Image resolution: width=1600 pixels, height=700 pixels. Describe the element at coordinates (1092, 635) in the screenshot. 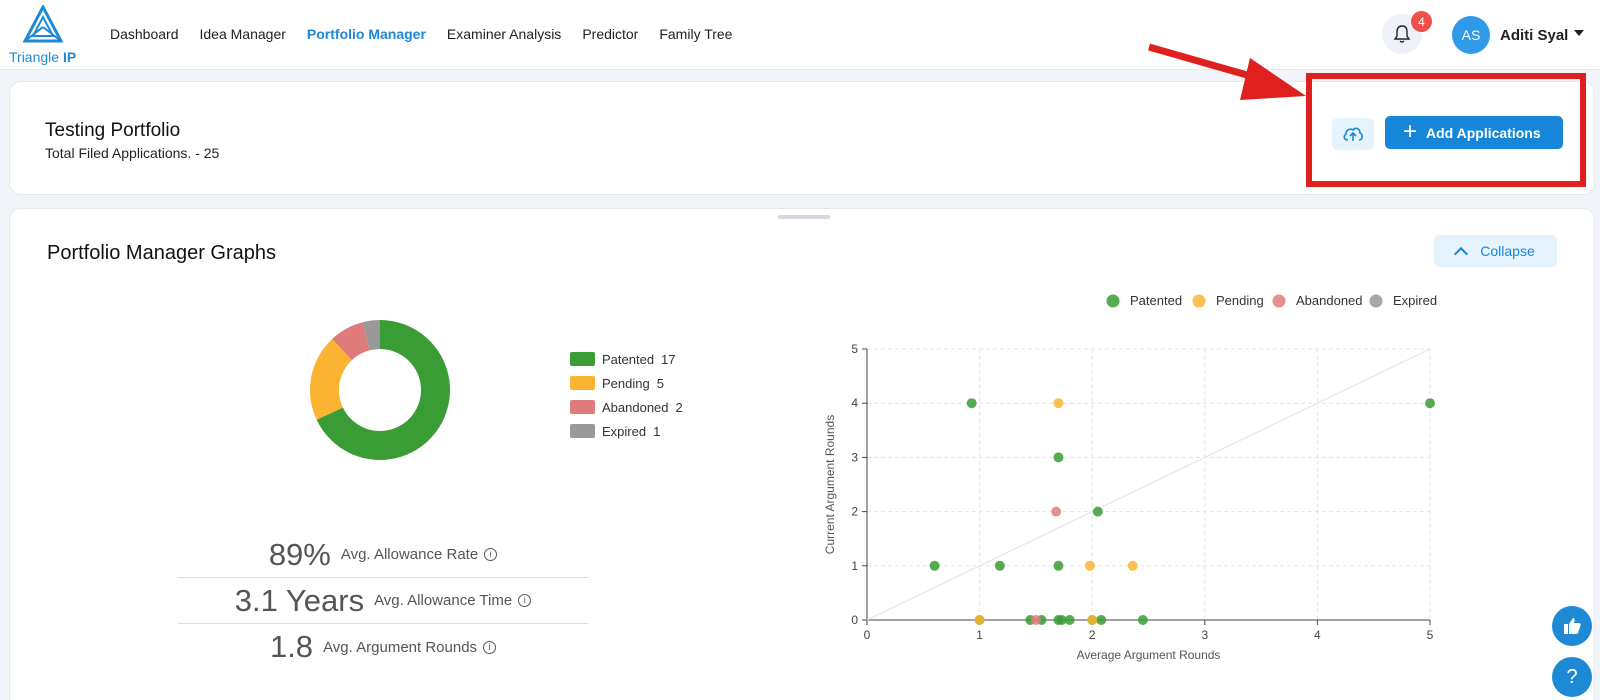

I see `x-tick-label: 2` at that location.